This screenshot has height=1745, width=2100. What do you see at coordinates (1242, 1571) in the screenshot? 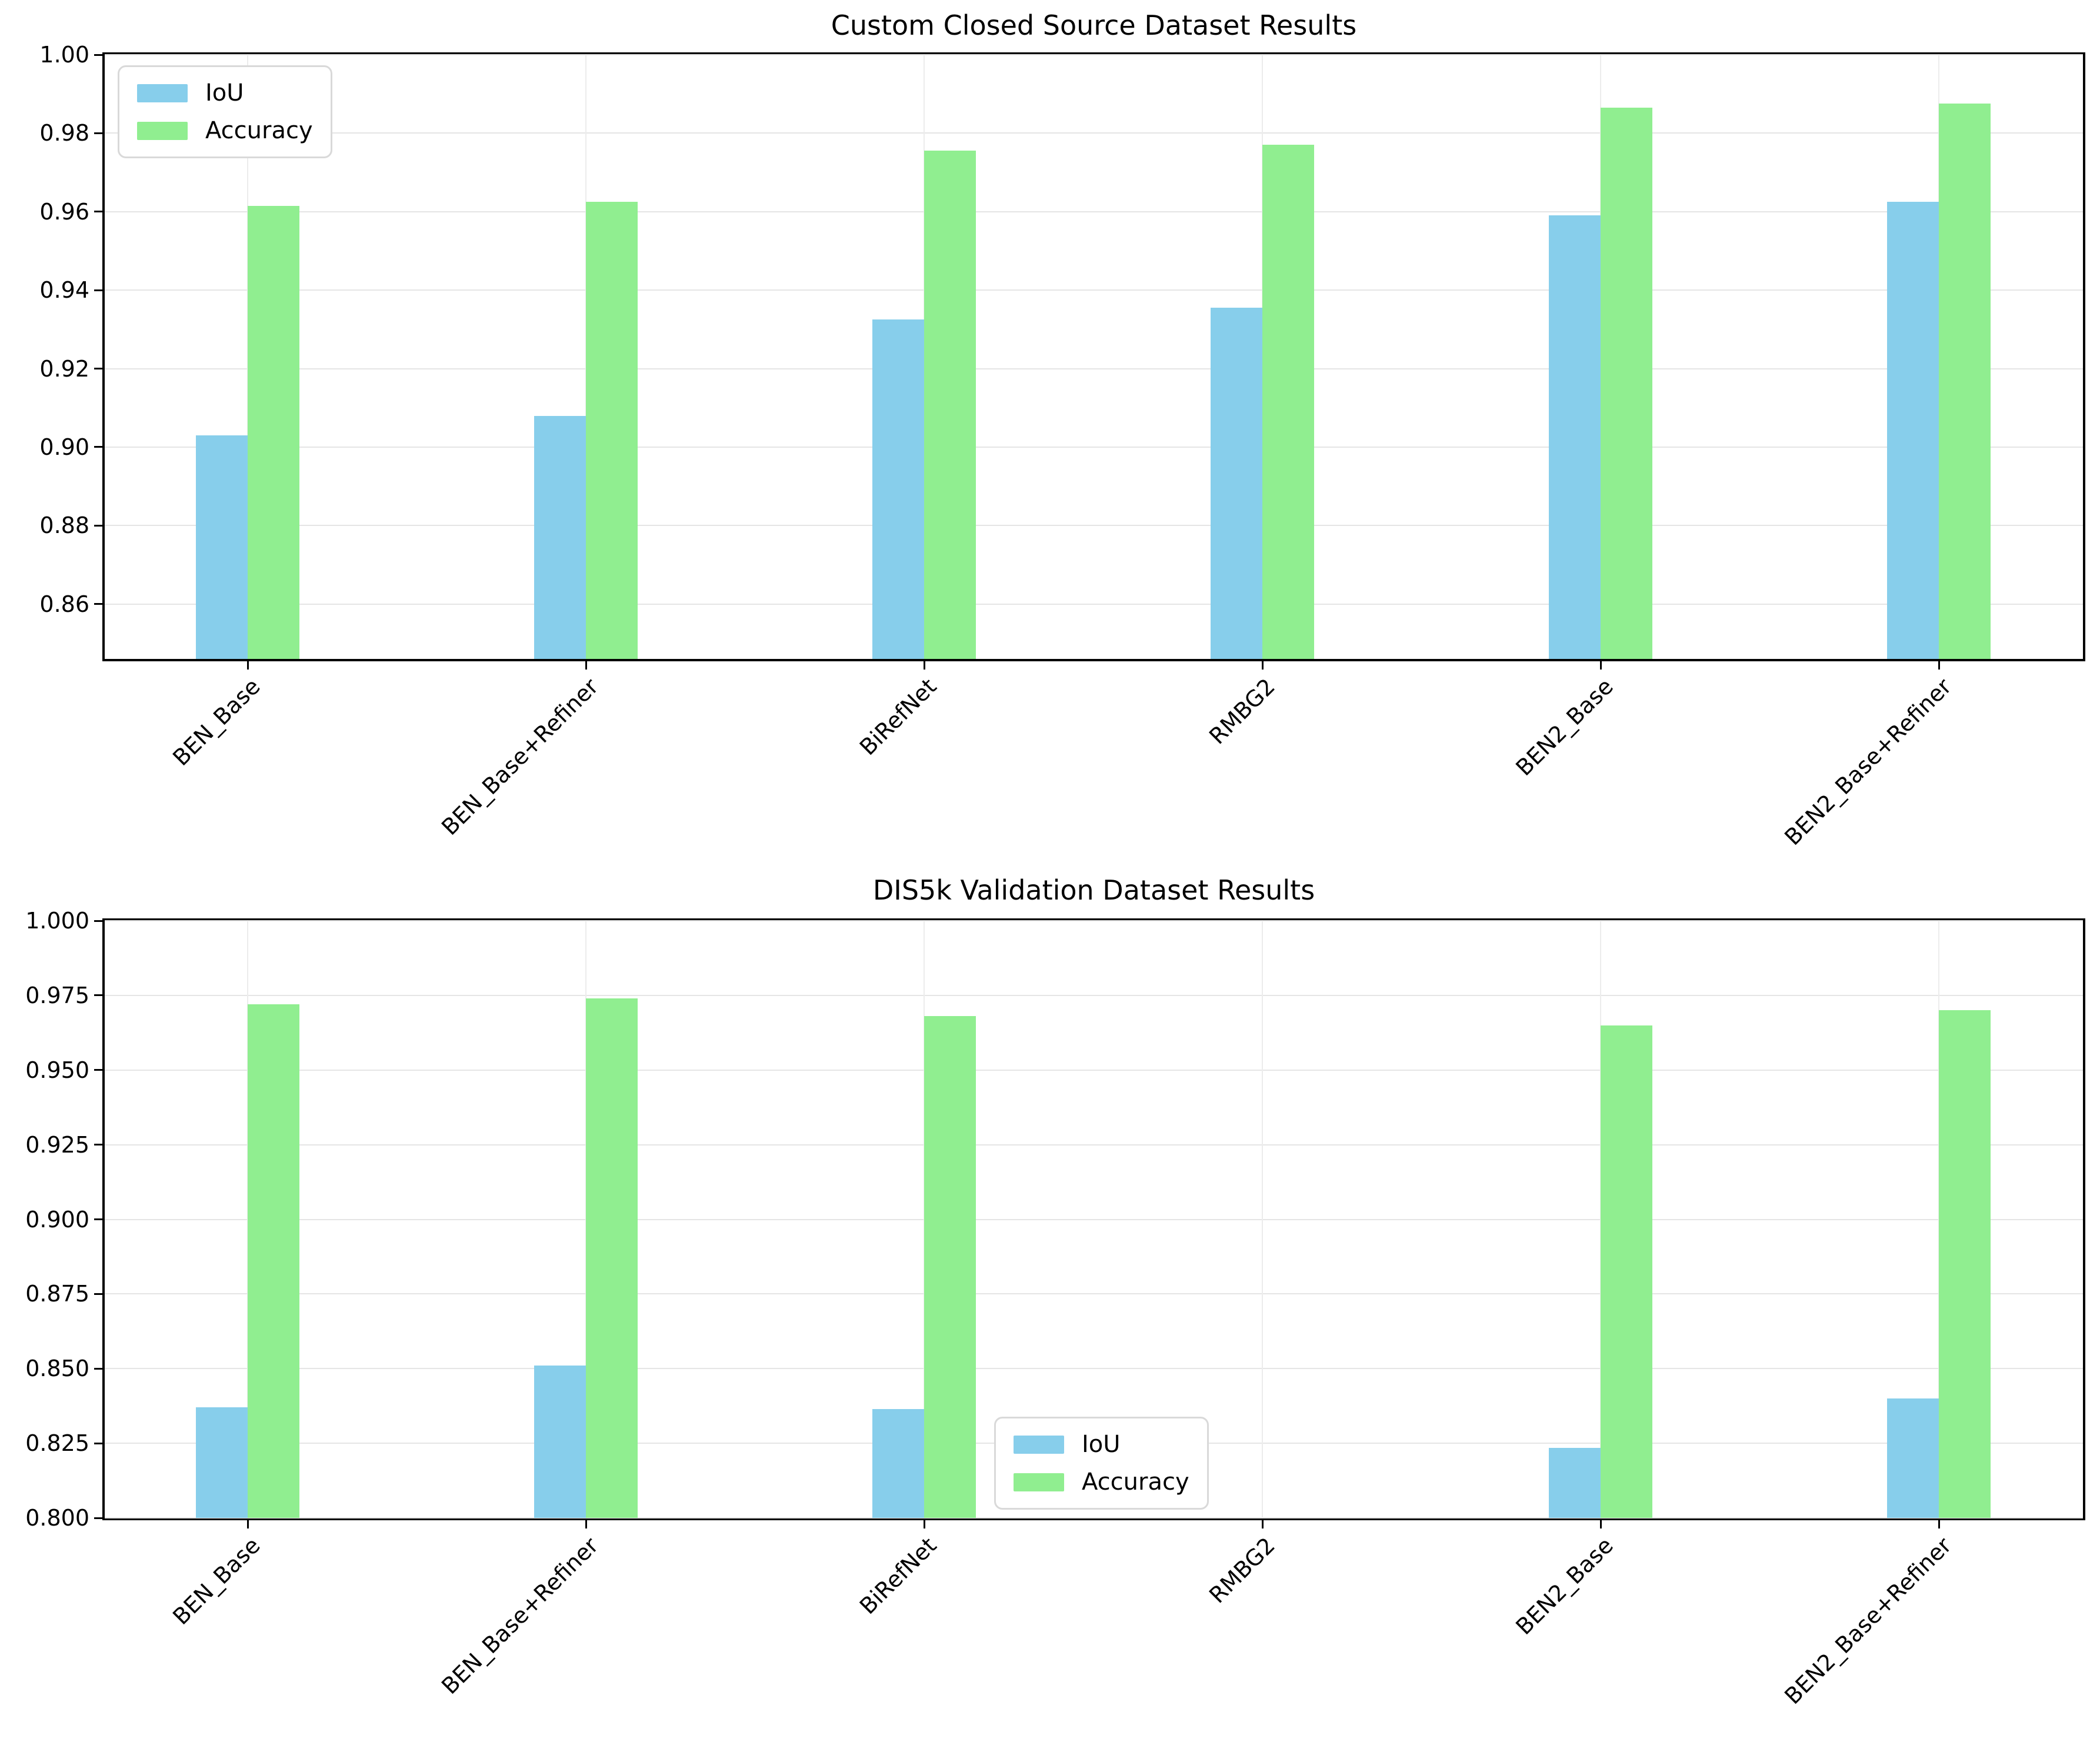
I see `x-tick-label: RMBG2` at bounding box center [1242, 1571].